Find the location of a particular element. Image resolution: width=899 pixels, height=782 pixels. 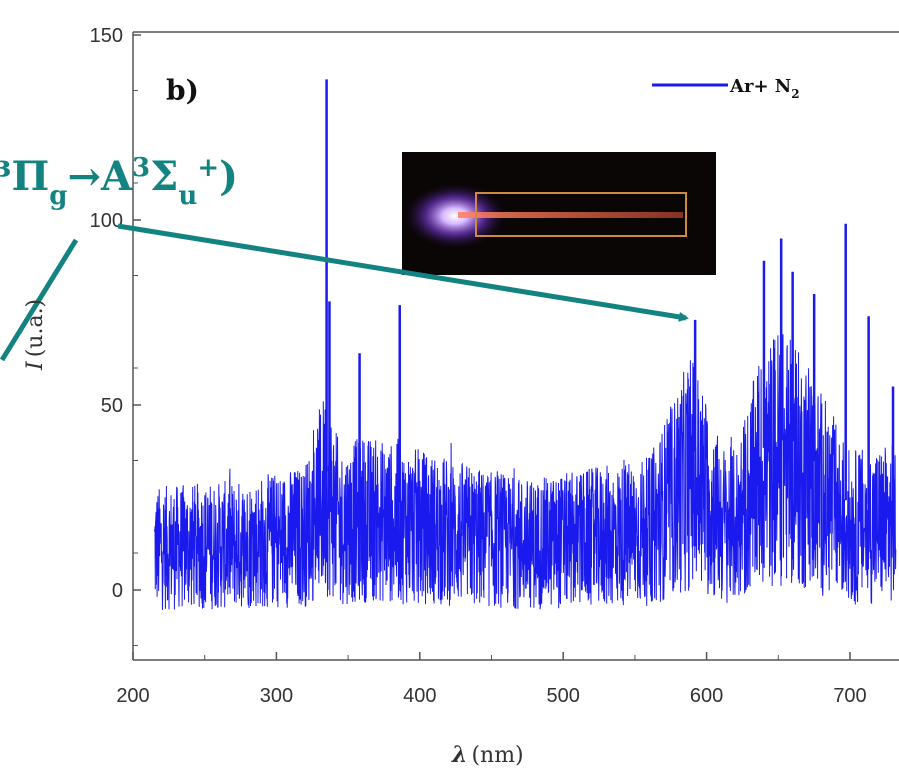

x-ticks: 200 300 400 500 600 700 is located at coordinates (491, 679).